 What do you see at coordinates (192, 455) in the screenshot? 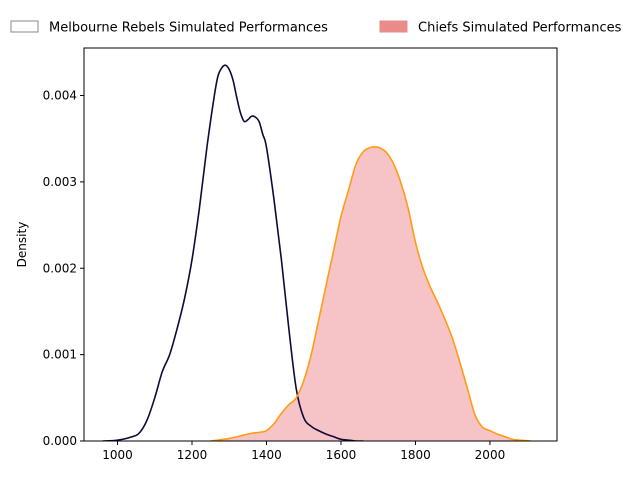
I see `x-tick-label: 1200` at bounding box center [192, 455].